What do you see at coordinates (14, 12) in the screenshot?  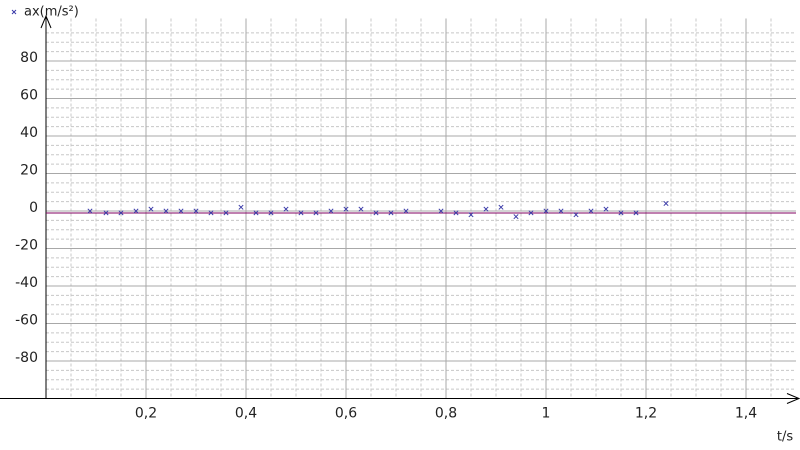 I see `legend-marker` at bounding box center [14, 12].